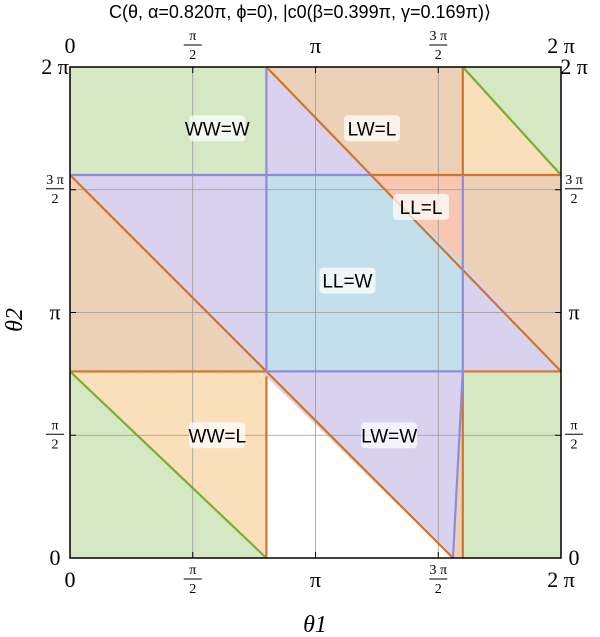  What do you see at coordinates (15, 320) in the screenshot?
I see `y-axis-title: θ2` at bounding box center [15, 320].